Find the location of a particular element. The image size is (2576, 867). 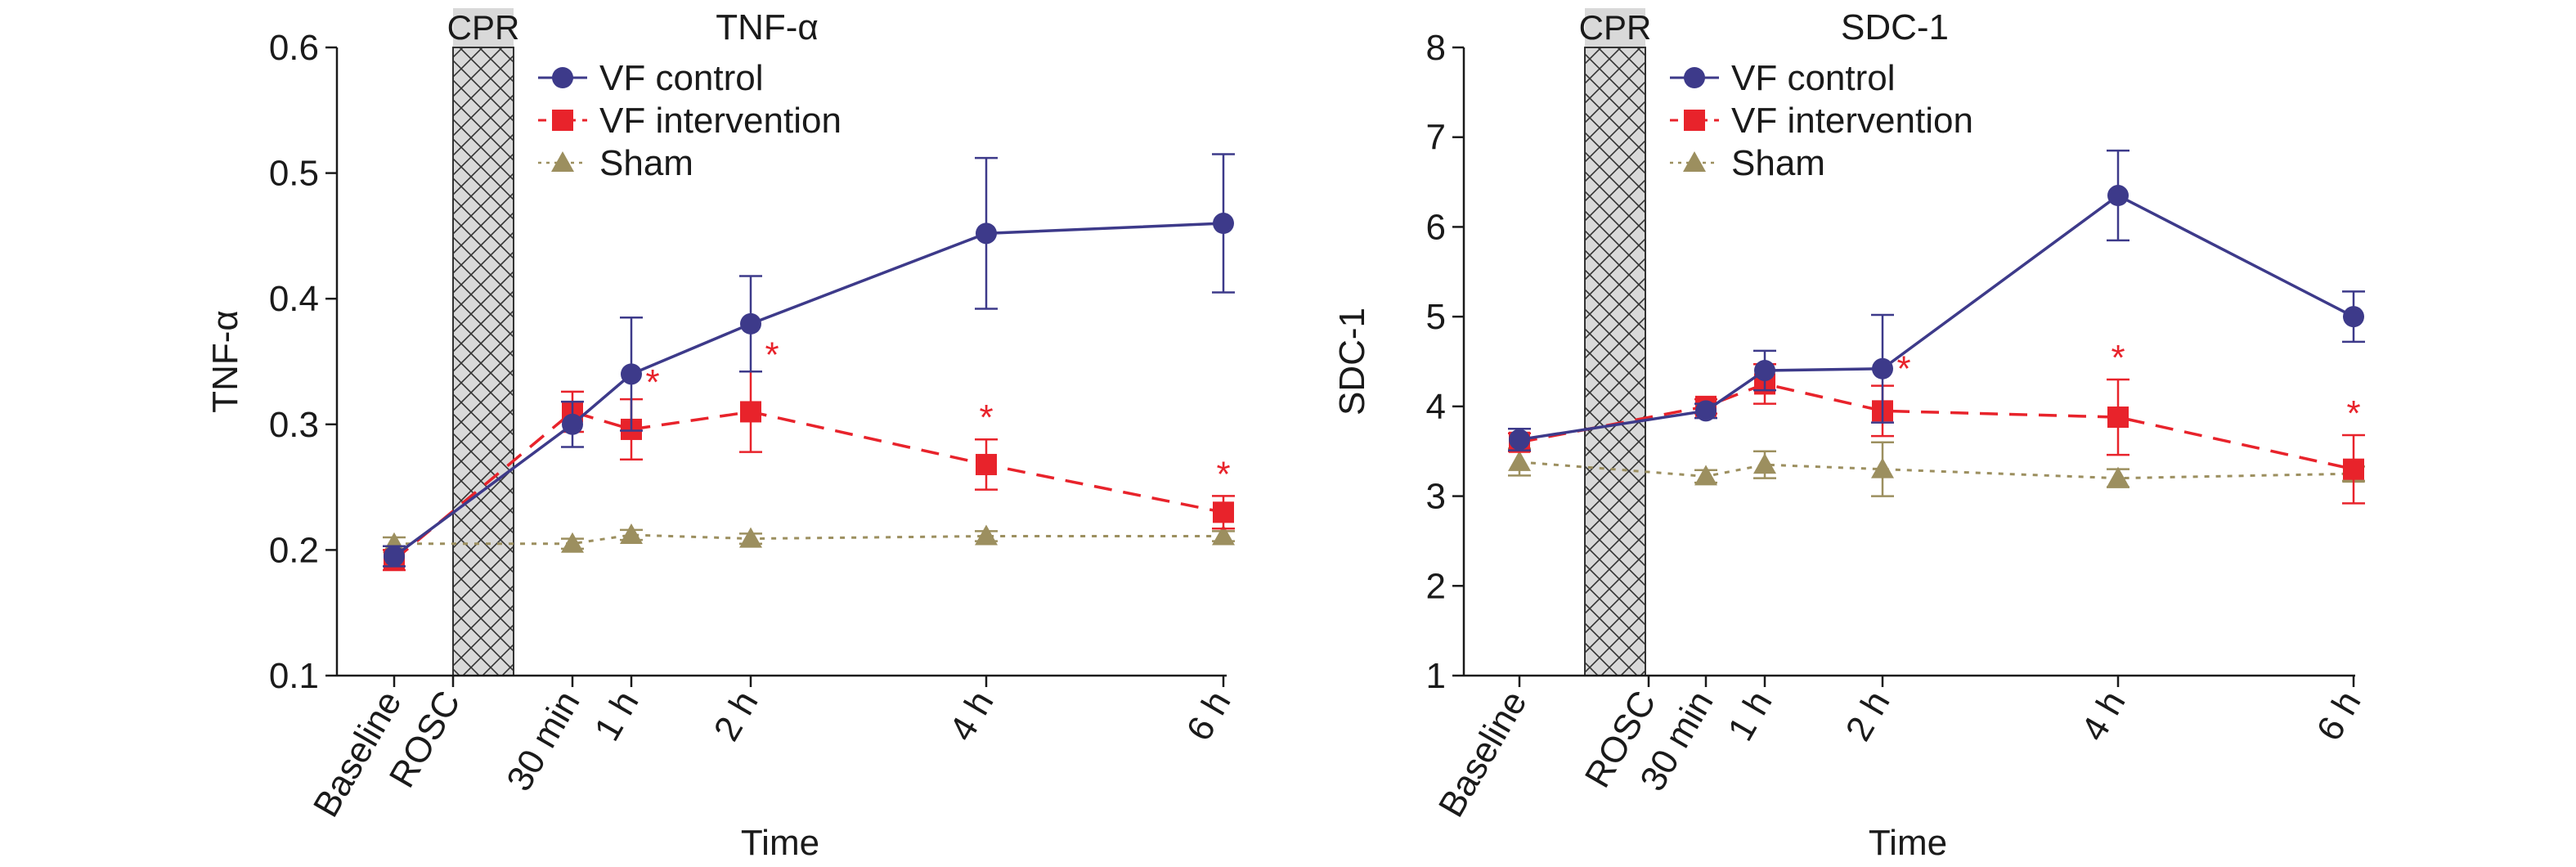

y-tick-label: 4 is located at coordinates (1436, 407).